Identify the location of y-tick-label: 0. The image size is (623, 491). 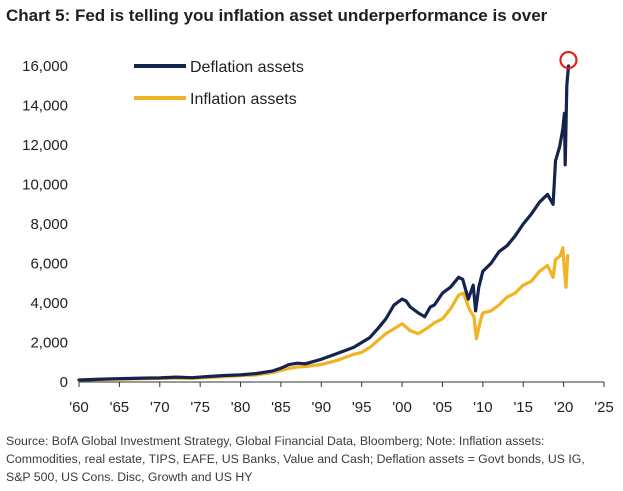
(64, 382).